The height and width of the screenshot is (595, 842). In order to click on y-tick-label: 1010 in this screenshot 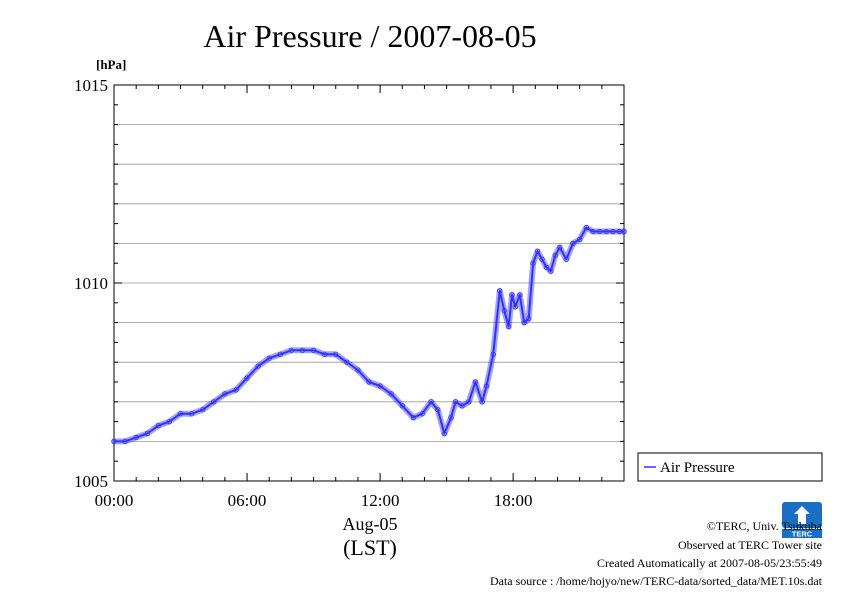, I will do `click(91, 283)`.